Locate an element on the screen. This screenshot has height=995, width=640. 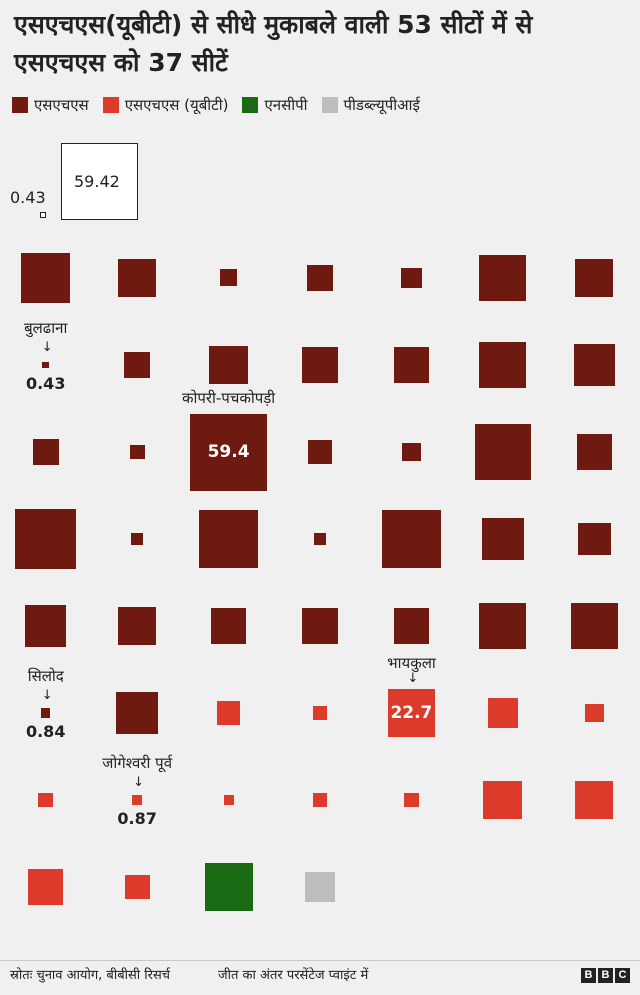
seat-value-label: 0.43 is located at coordinates (45, 383).